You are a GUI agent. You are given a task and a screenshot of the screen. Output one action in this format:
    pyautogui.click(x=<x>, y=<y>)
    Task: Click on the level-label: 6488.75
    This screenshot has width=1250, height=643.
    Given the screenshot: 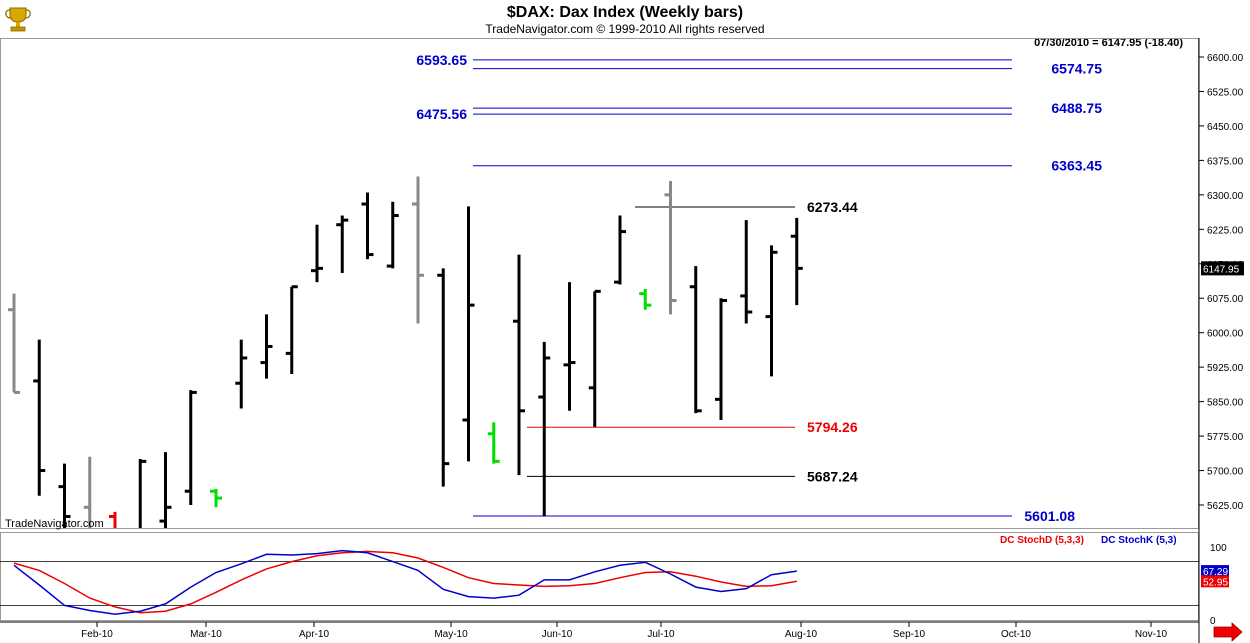 What is the action you would take?
    pyautogui.click(x=1076, y=108)
    